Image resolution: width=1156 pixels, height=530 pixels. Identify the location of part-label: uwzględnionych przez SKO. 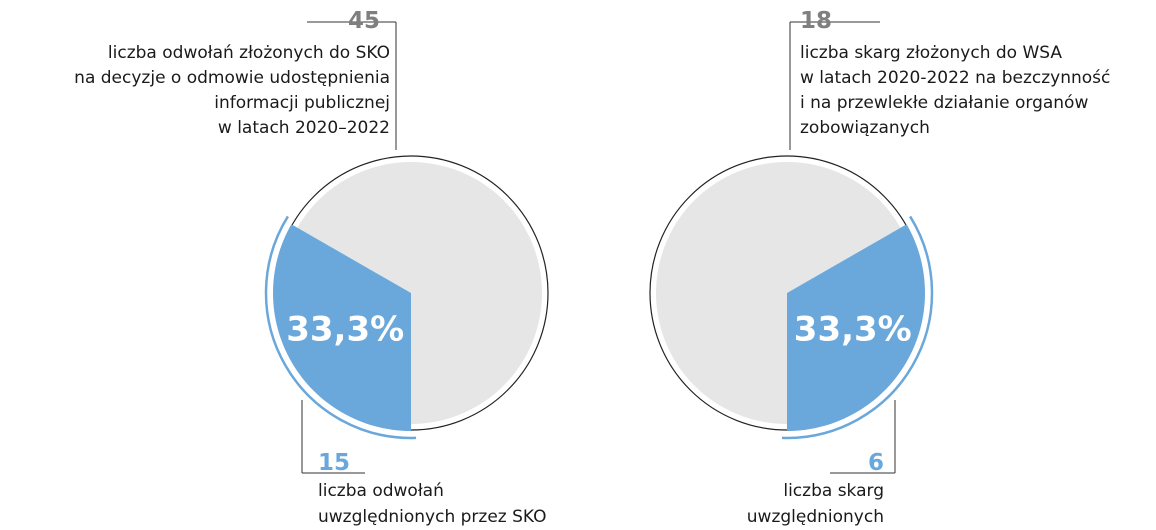
(432, 517).